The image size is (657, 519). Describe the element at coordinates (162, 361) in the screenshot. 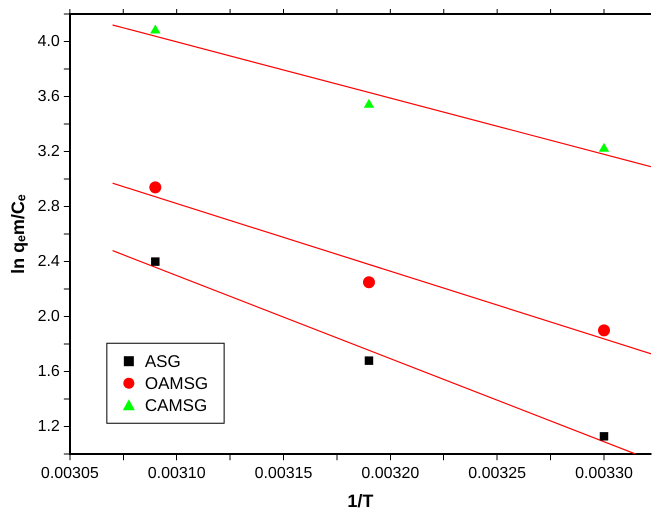

I see `legend-label: ASG` at that location.